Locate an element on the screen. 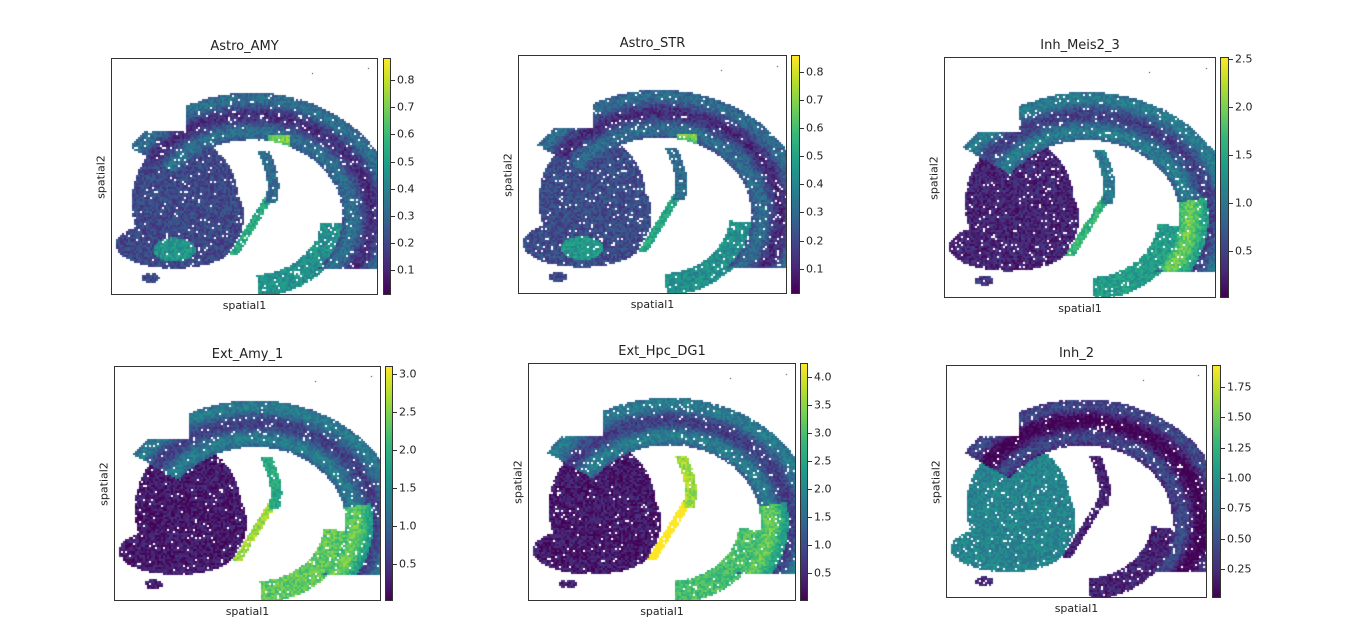  panel-title: Inh_Meis2_3 is located at coordinates (1080, 45).